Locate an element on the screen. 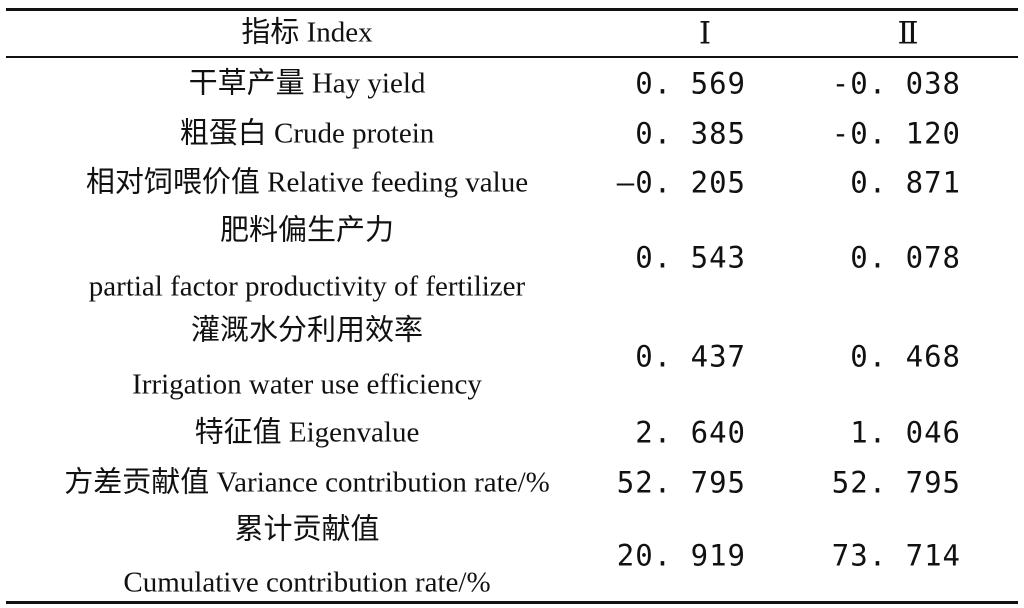 Image resolution: width=1024 pixels, height=608 pixels. row-value-2: -0. 038 is located at coordinates (896, 83).